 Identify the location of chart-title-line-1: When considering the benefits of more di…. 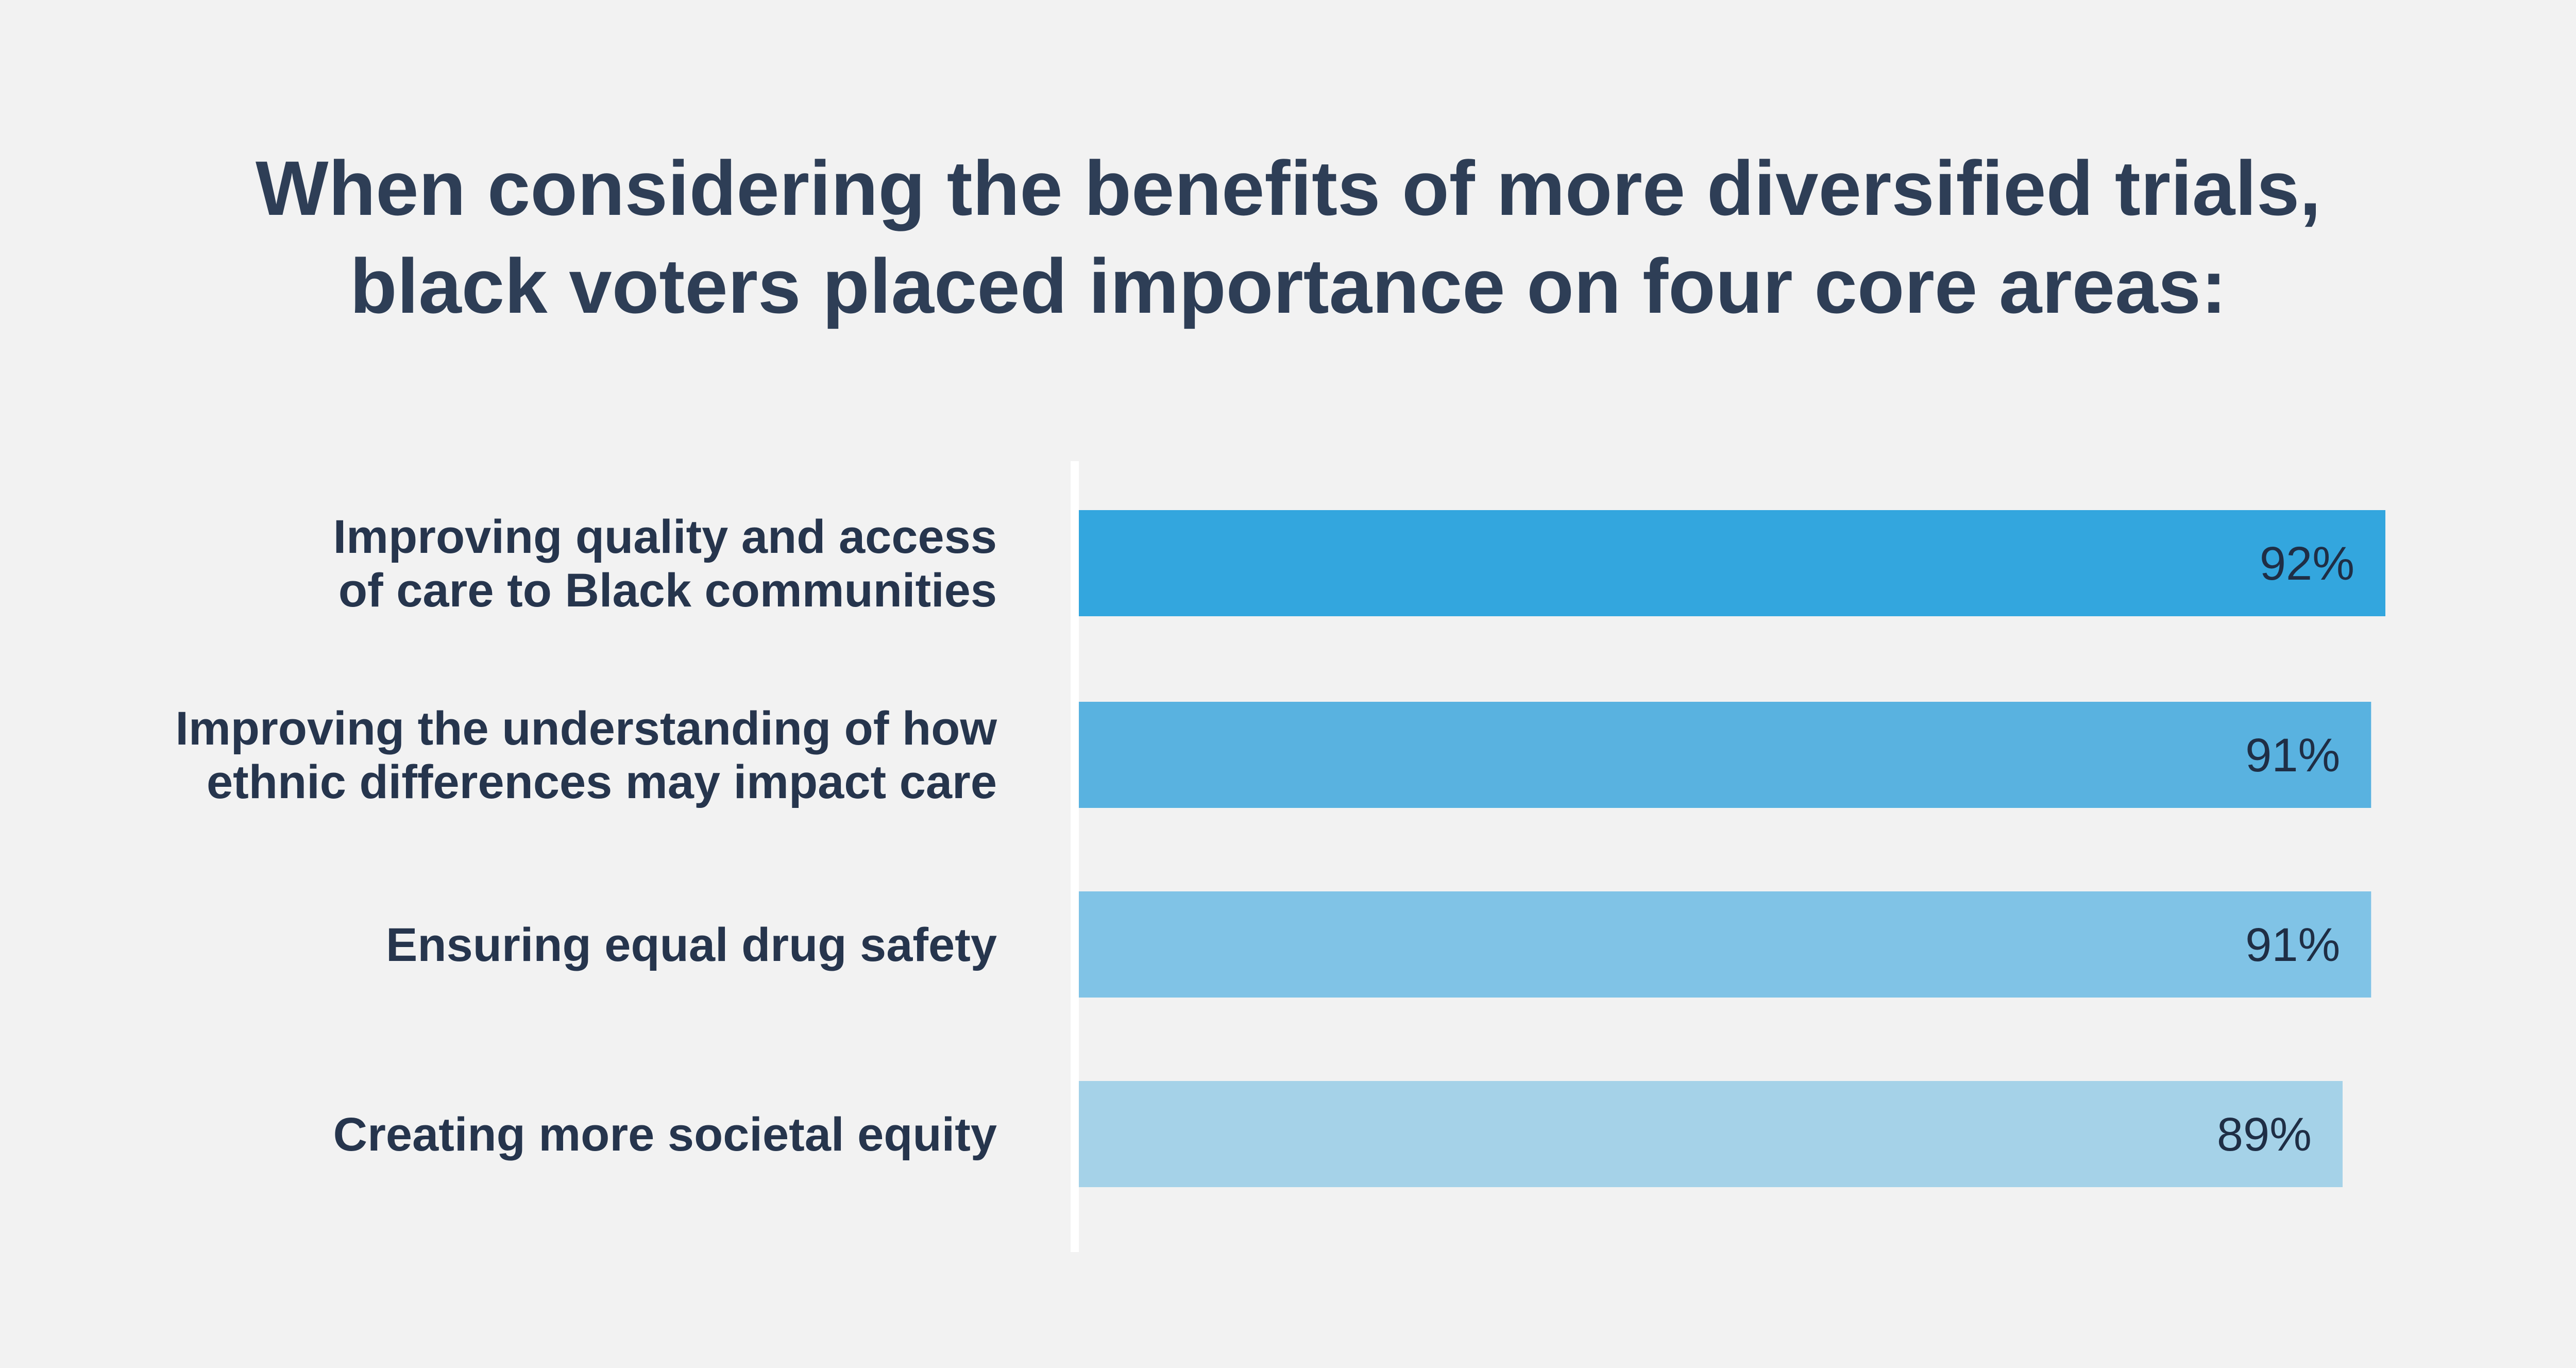
(1288, 188).